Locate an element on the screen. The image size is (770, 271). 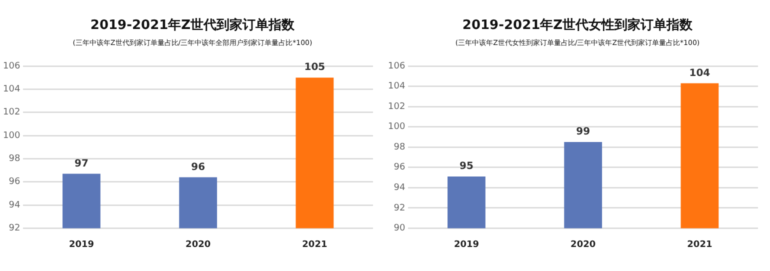
data-label: 105 is located at coordinates (315, 68).